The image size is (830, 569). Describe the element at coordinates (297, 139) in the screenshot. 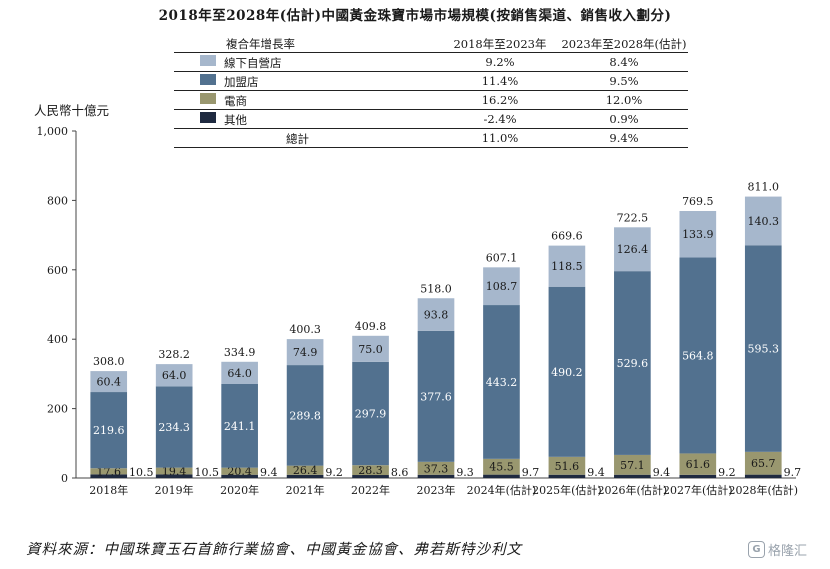

I see `legend-total-name: 總計` at that location.